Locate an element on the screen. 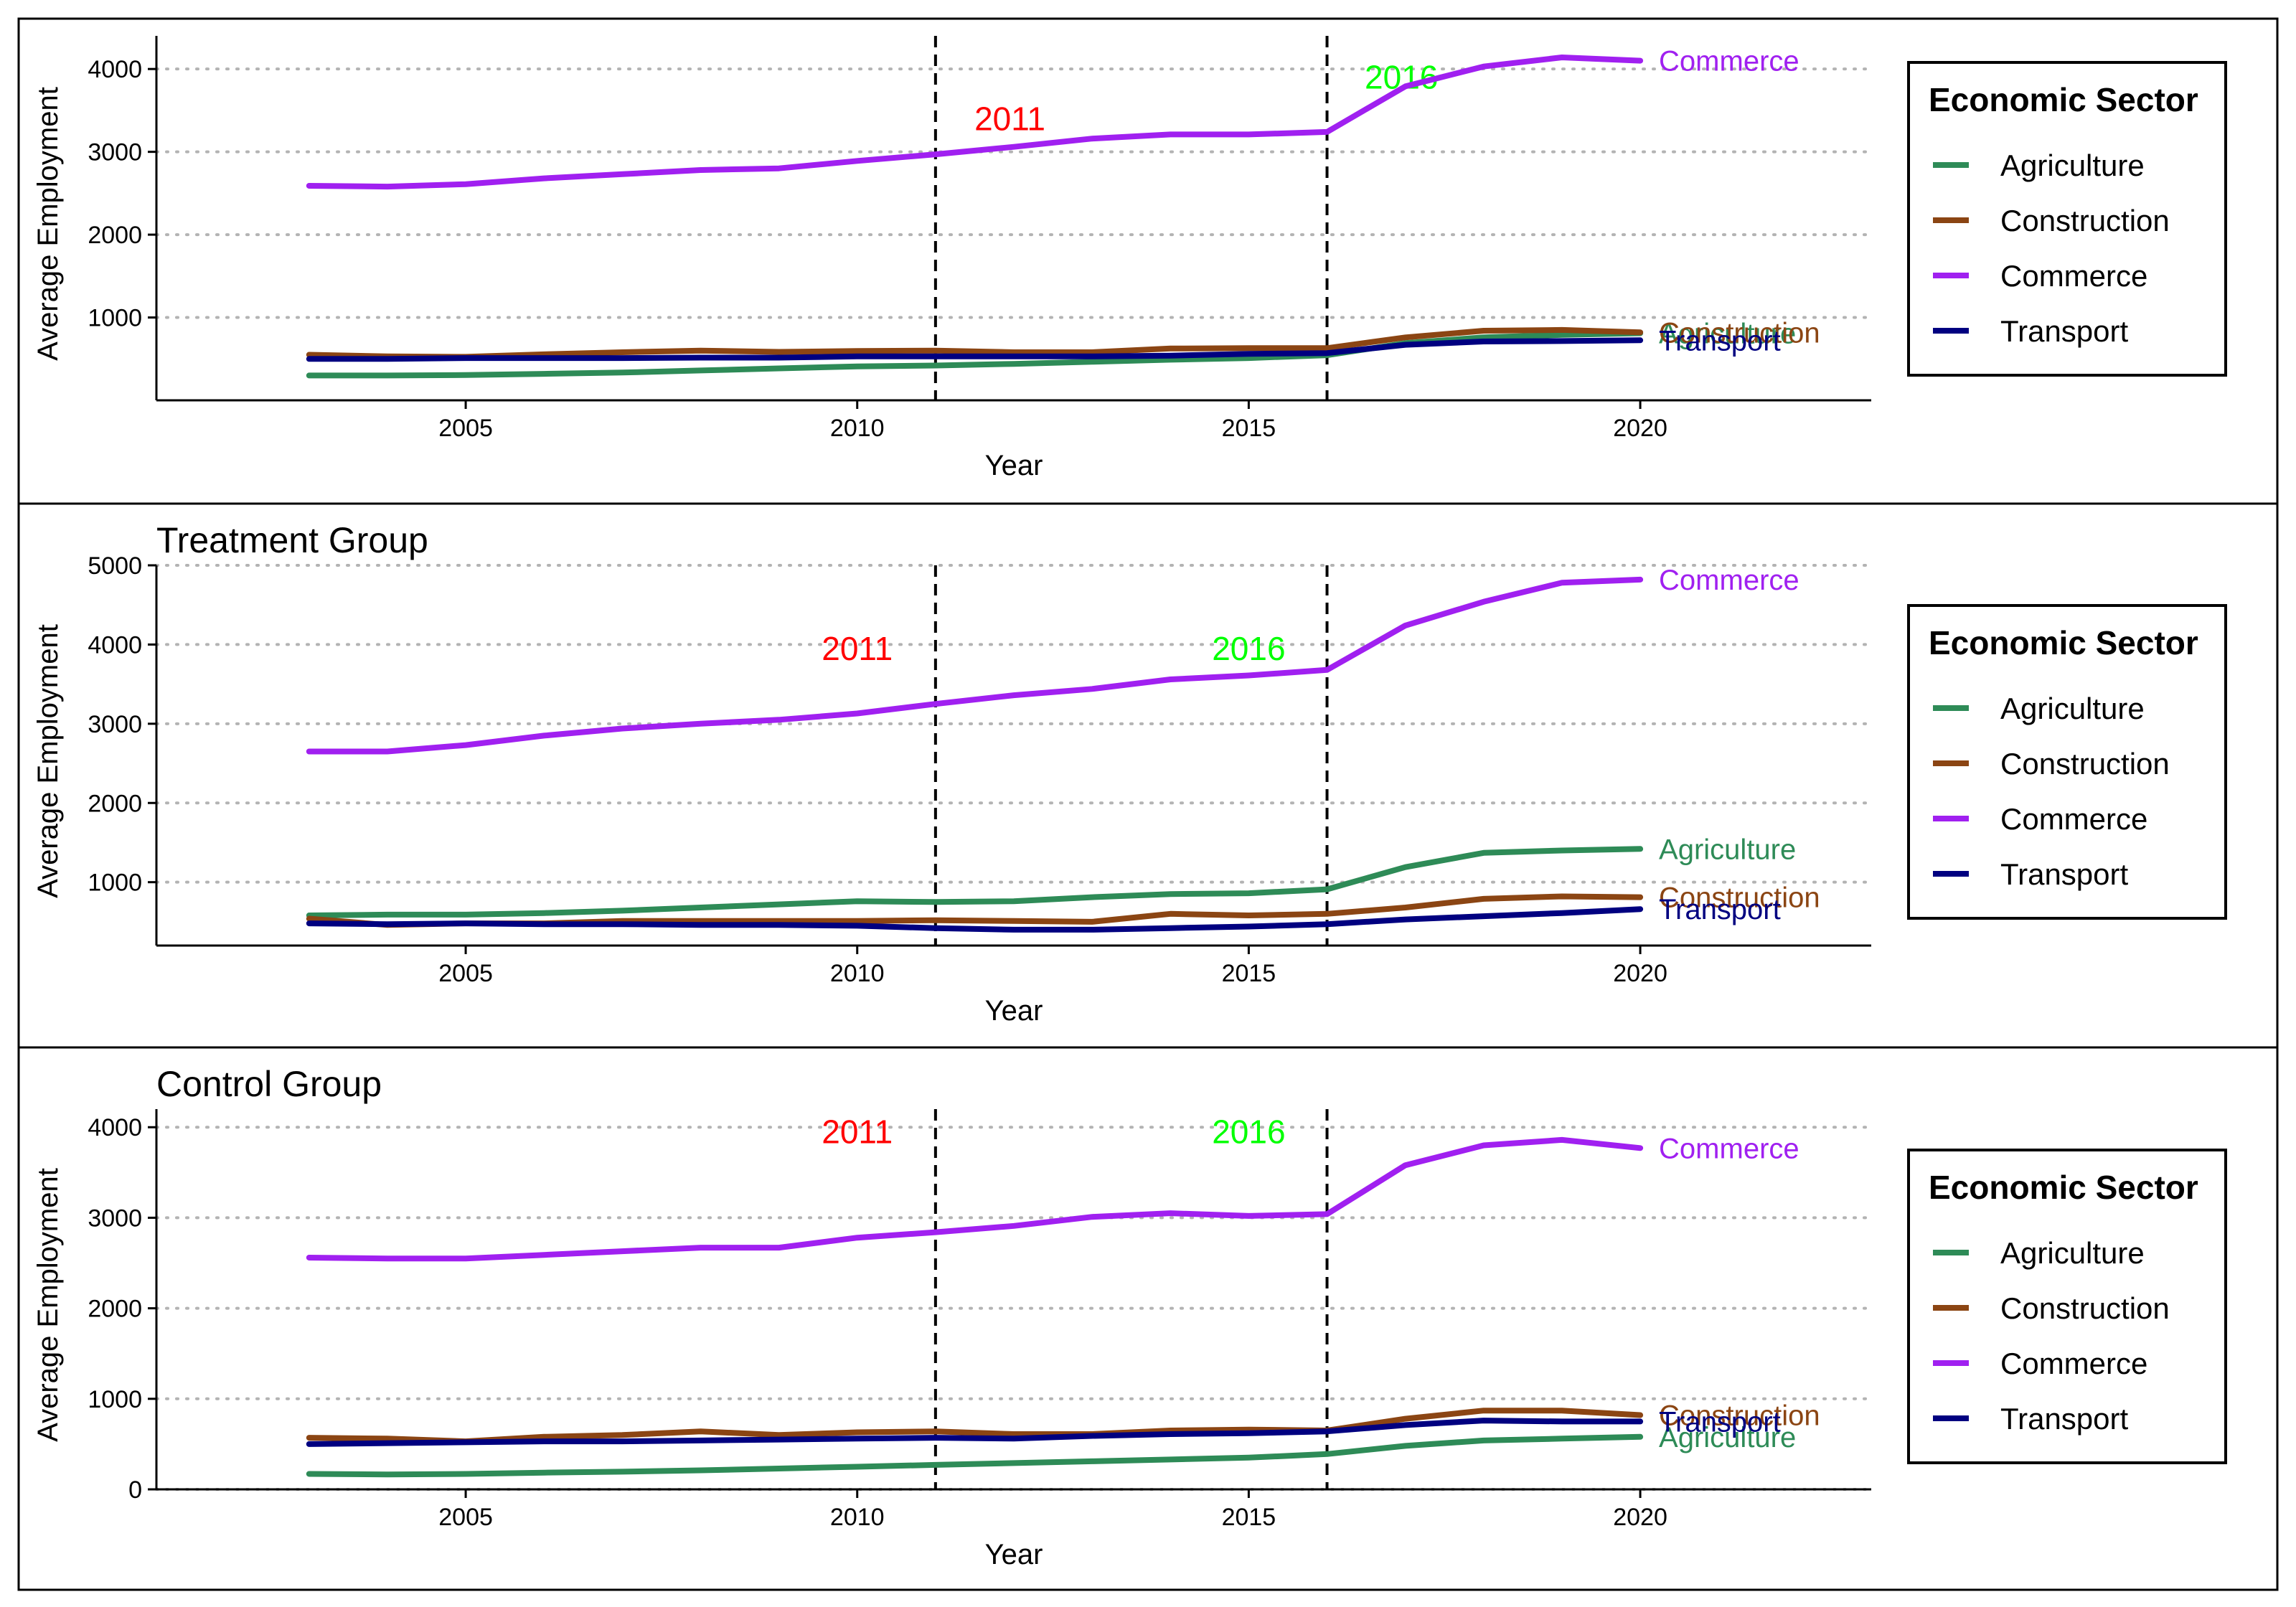 The width and height of the screenshot is (2296, 1607). panel-title: Control Group is located at coordinates (269, 1084).